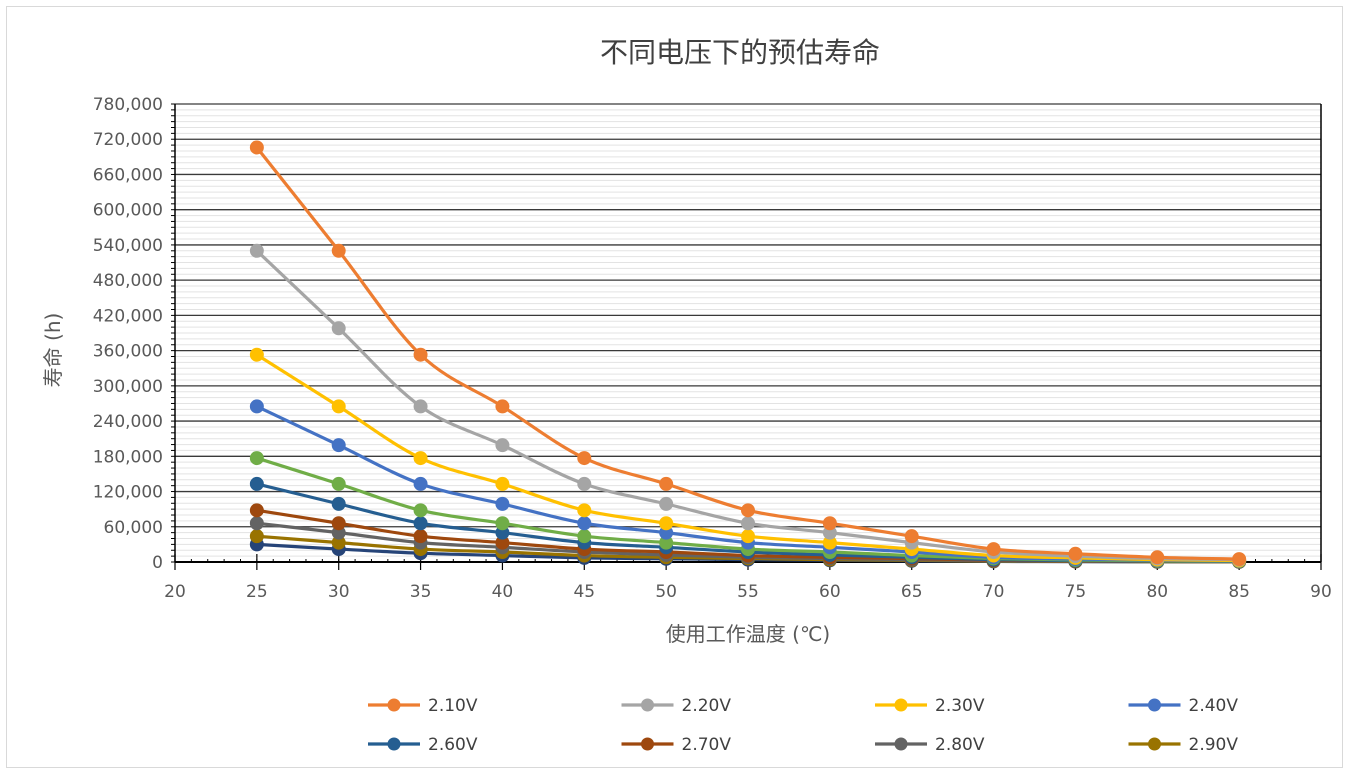 Image resolution: width=1351 pixels, height=776 pixels. What do you see at coordinates (175, 592) in the screenshot?
I see `x-tick-label: 20` at bounding box center [175, 592].